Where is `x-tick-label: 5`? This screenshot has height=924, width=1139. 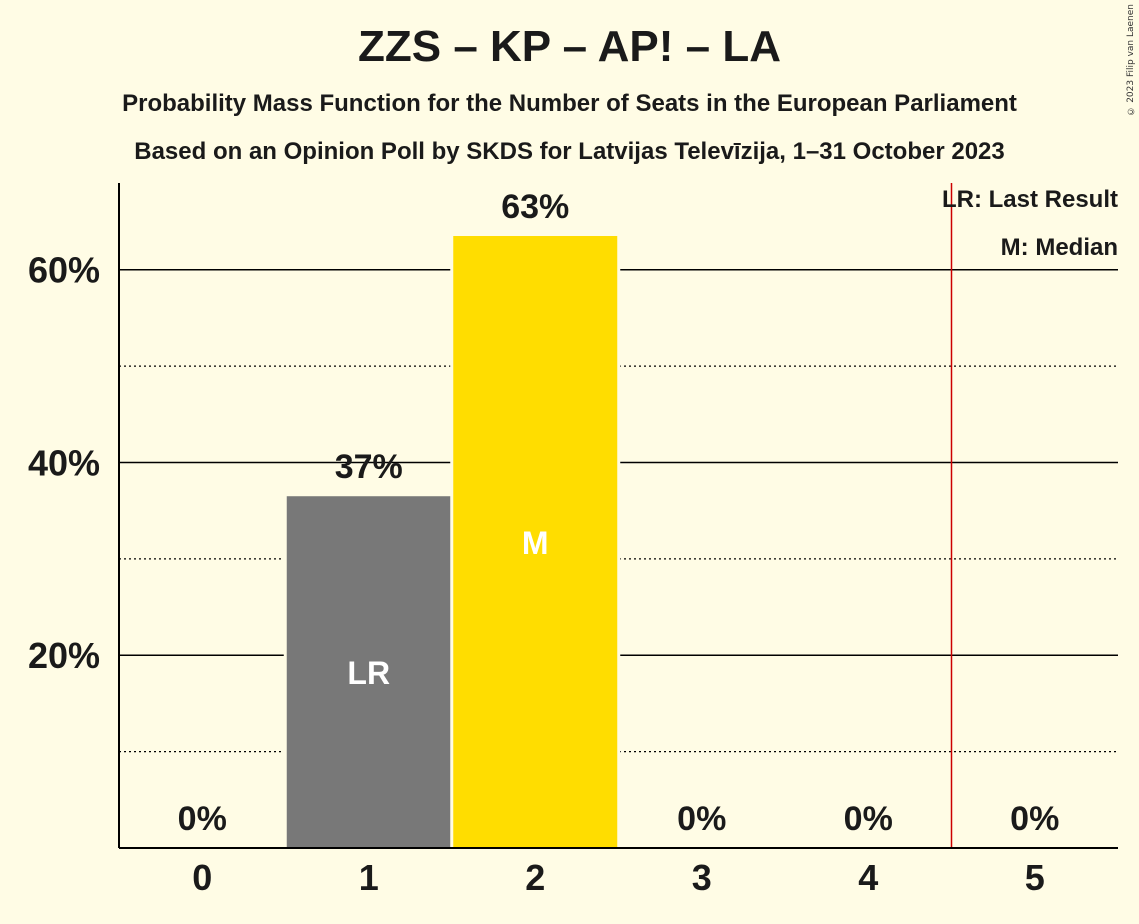
x-tick-label: 5 is located at coordinates (1035, 877).